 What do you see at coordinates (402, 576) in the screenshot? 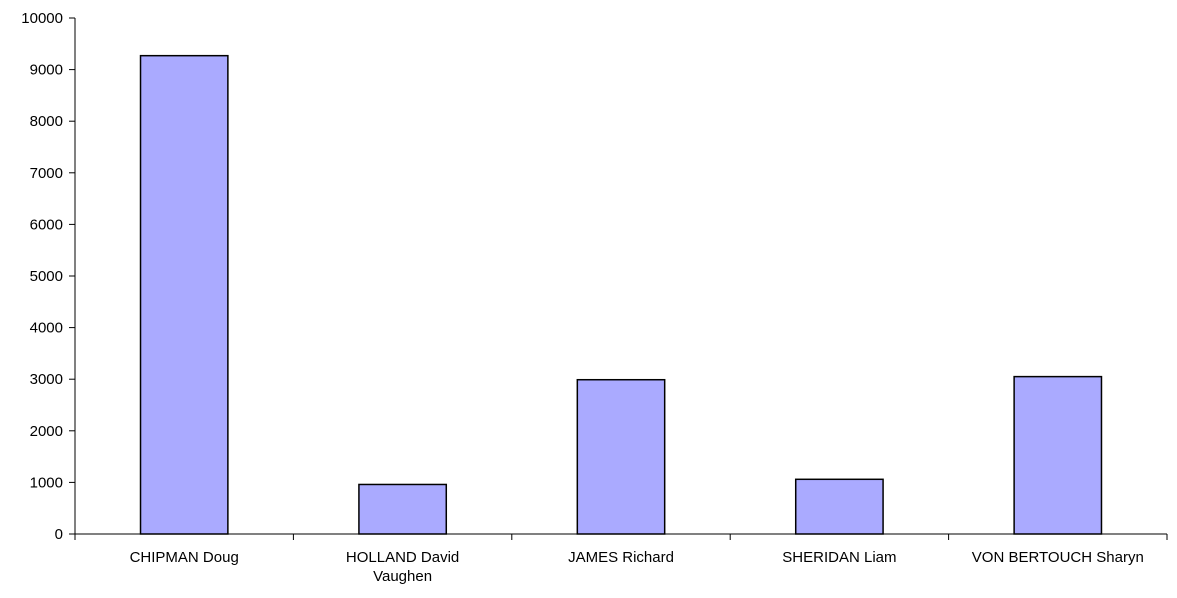
I see `x-tick-label-line: Vaughen` at bounding box center [402, 576].